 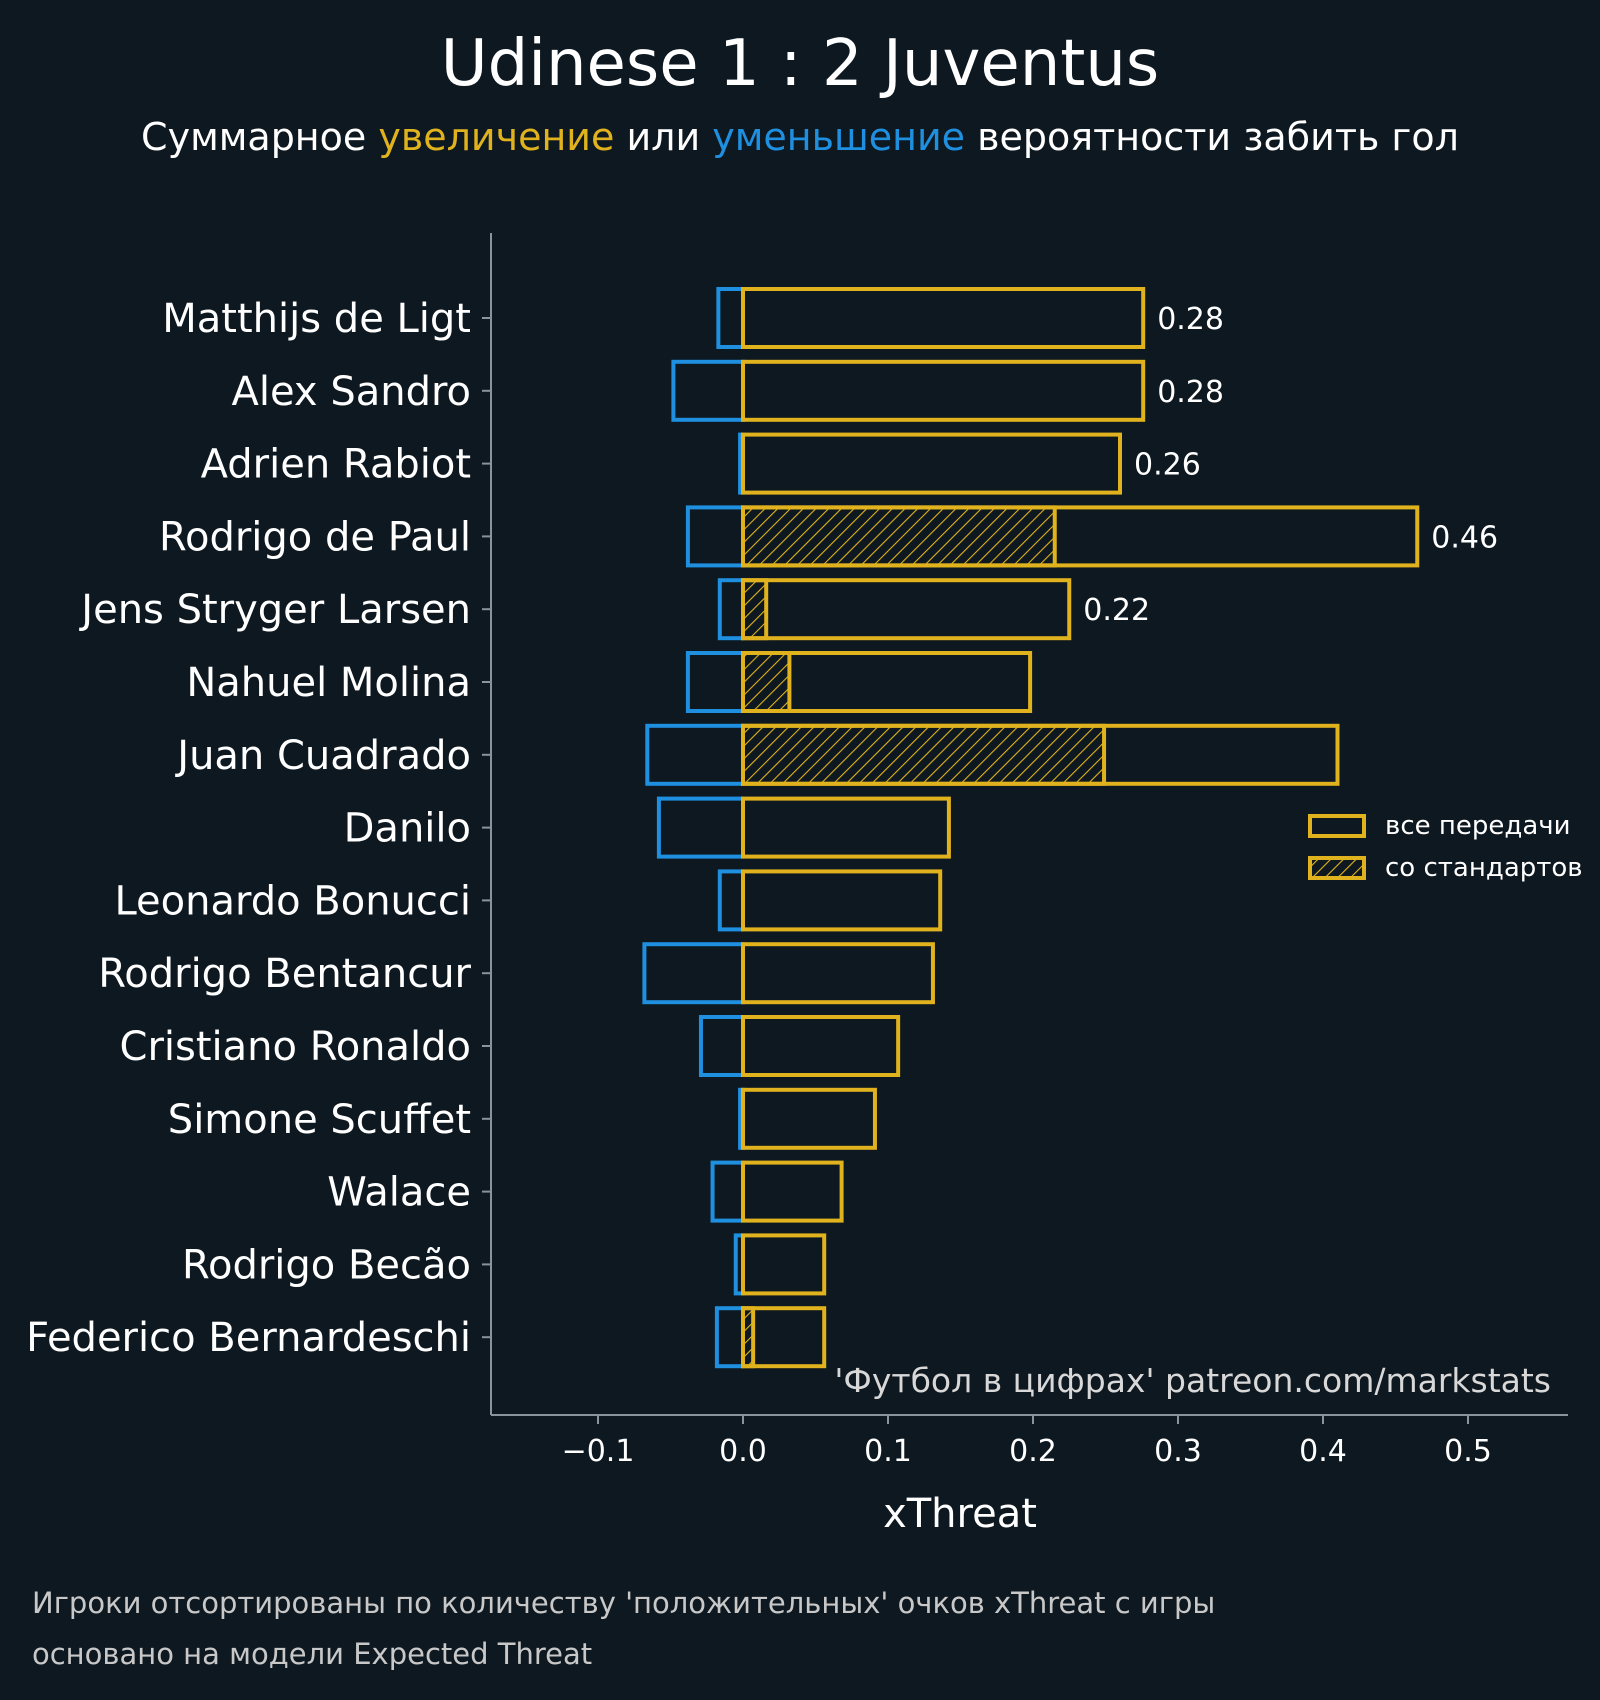 I want to click on footnote-line-2: основано на модели Expected Threat, so click(x=312, y=1654).